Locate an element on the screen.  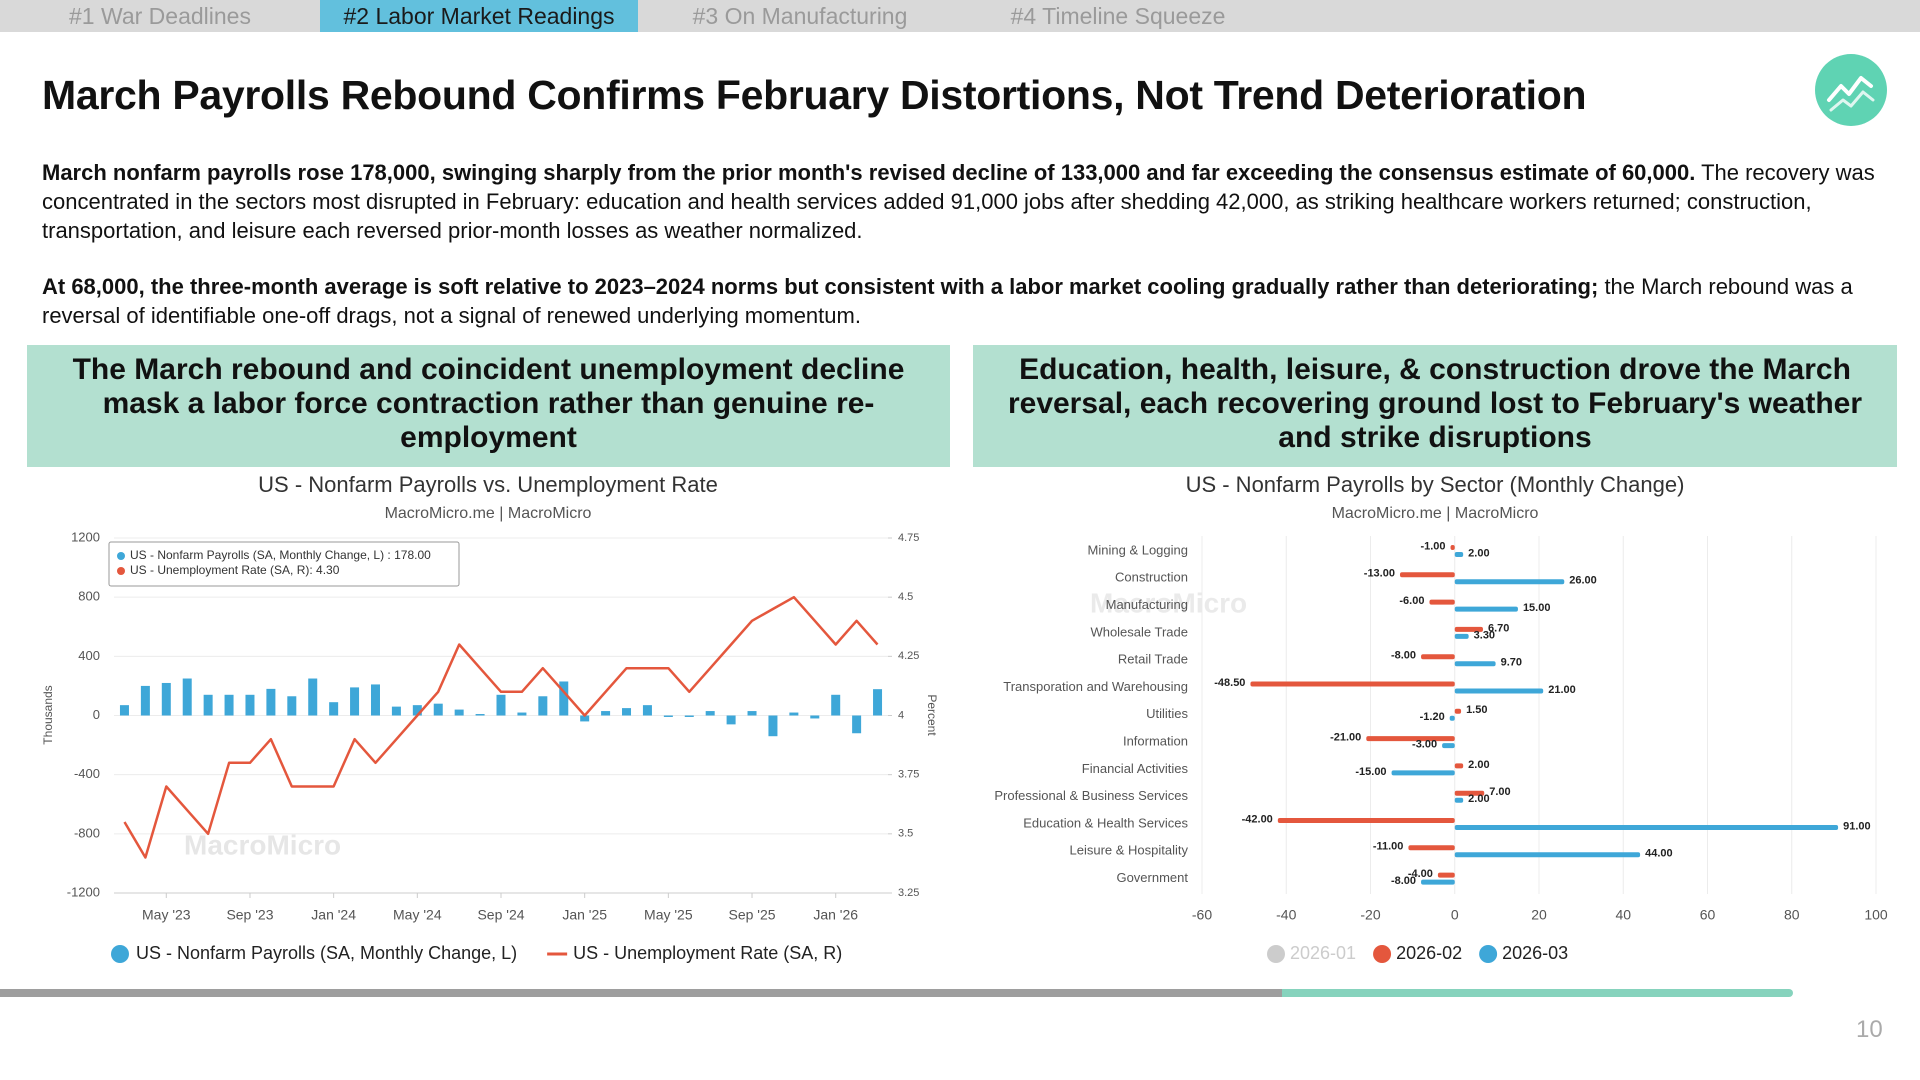
category-label: Government is located at coordinates (1152, 877).